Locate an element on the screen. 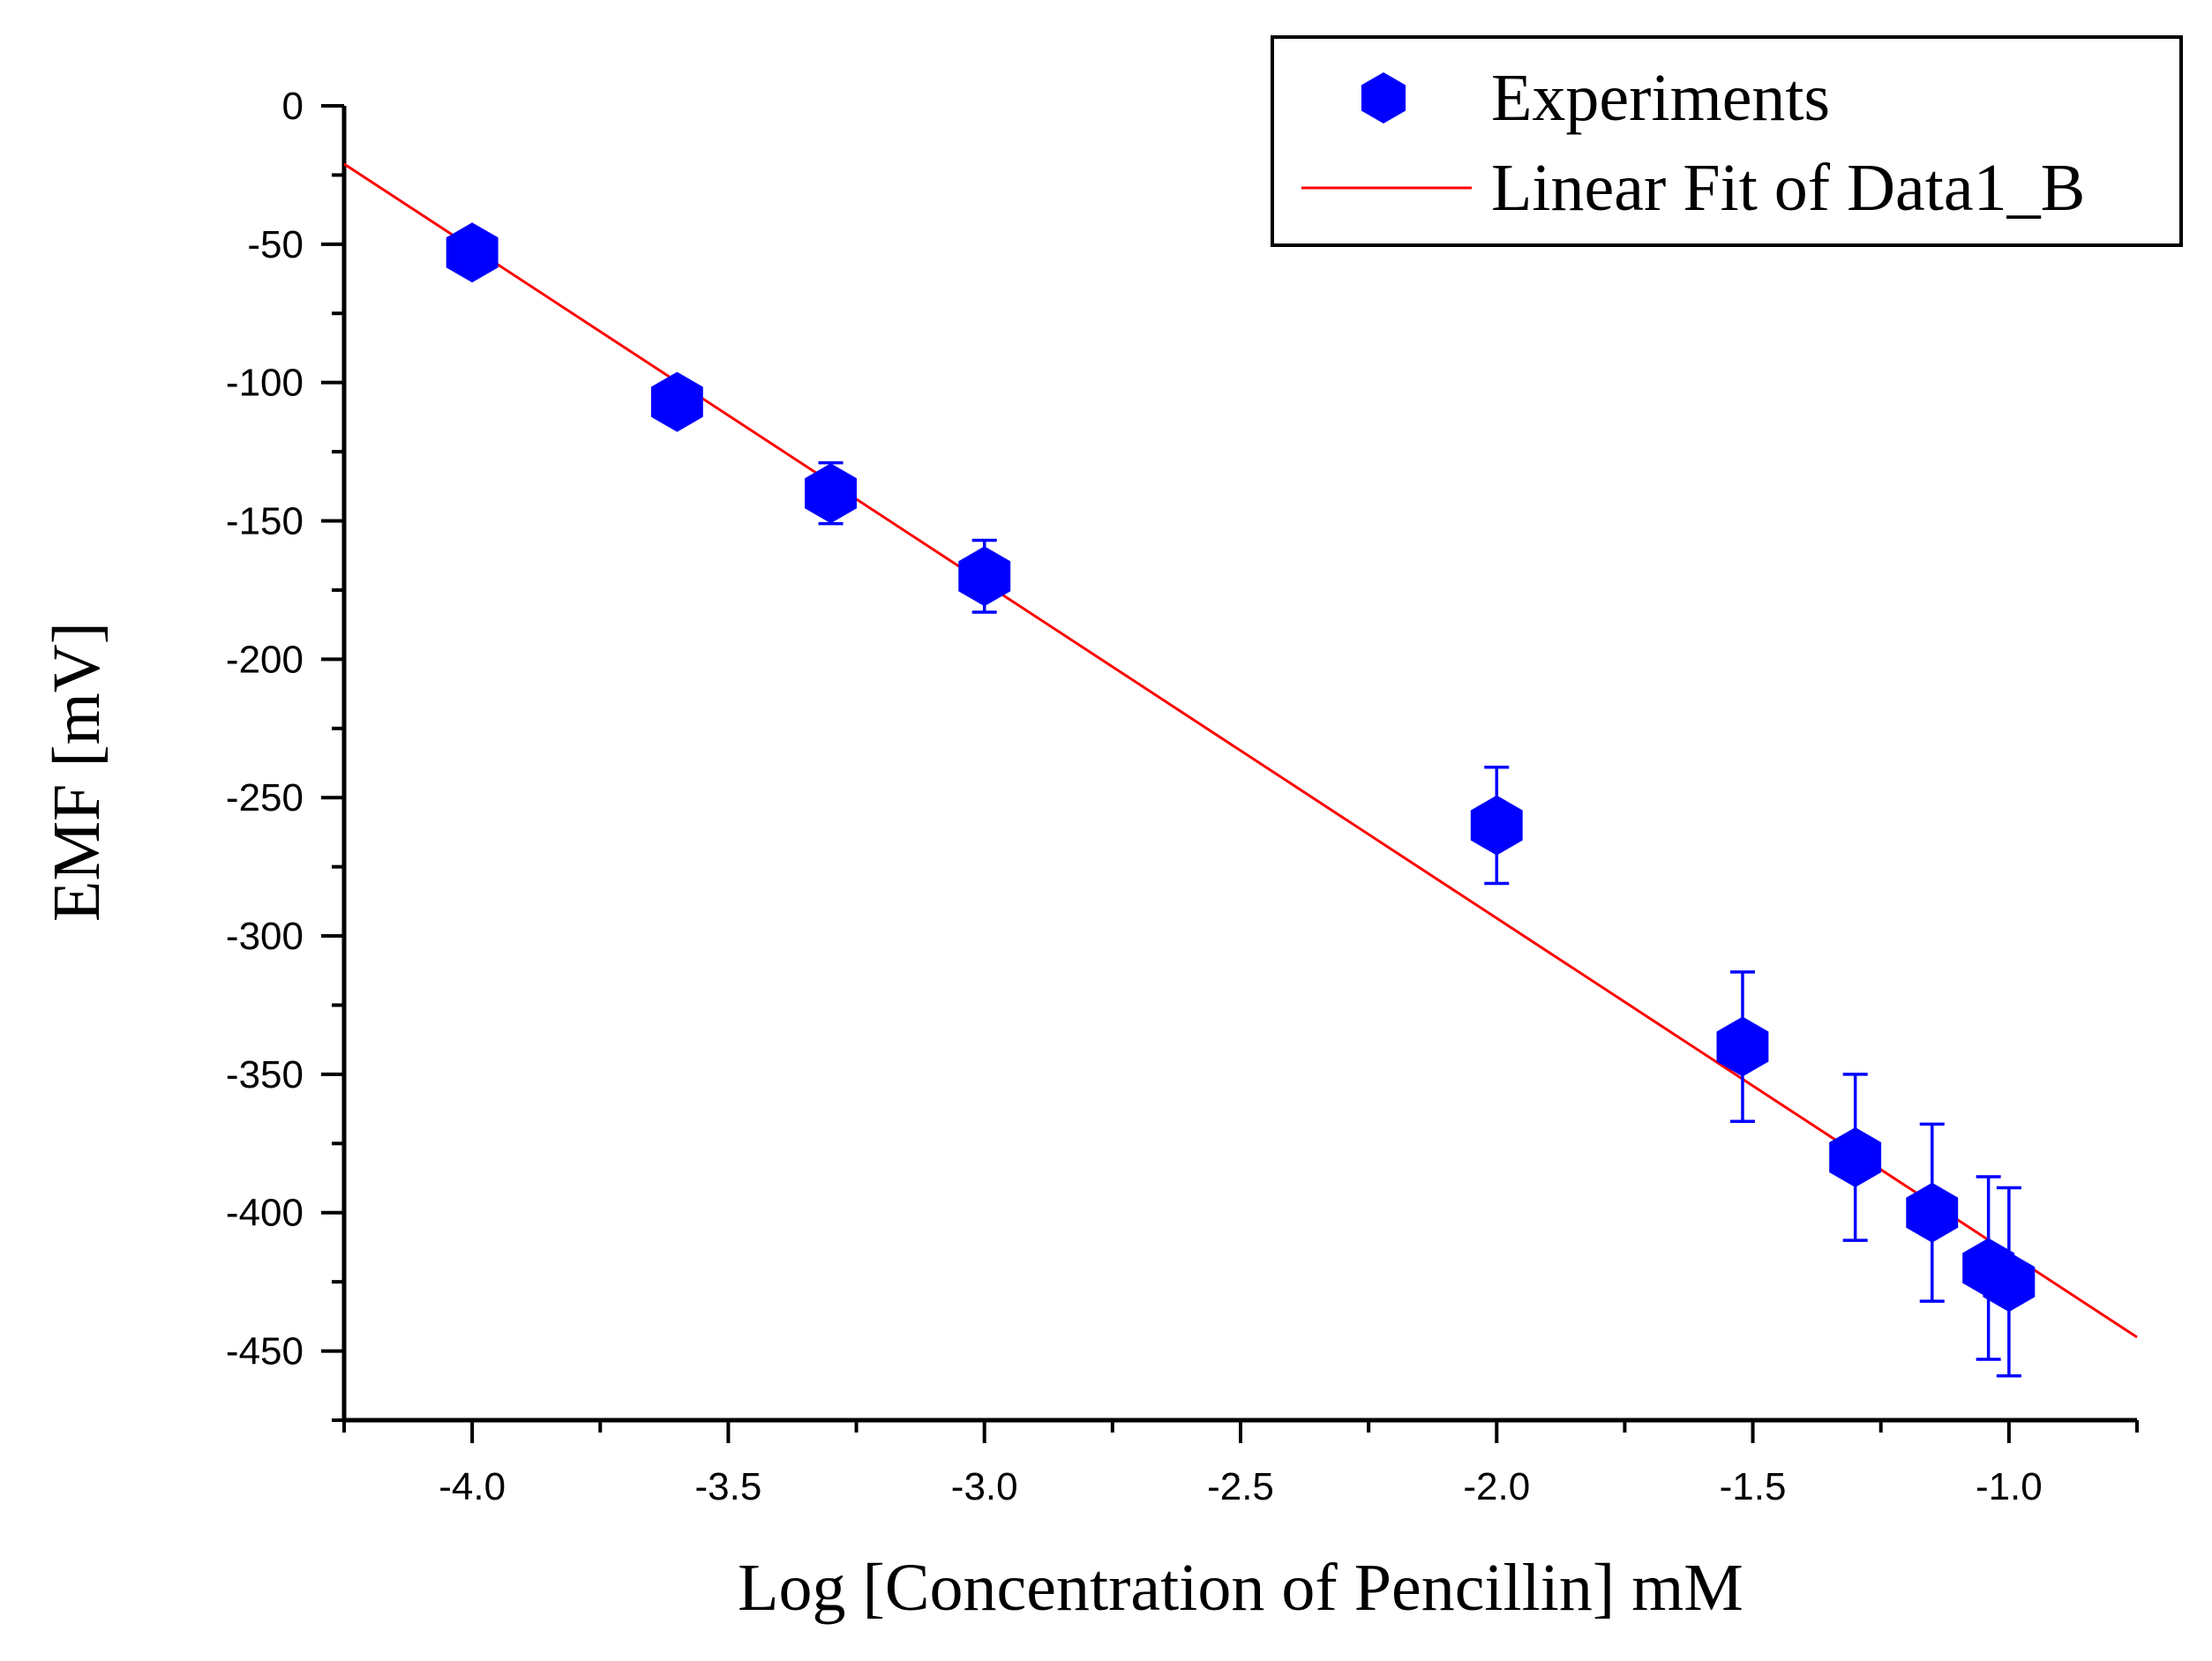  y-tick-label: -300 is located at coordinates (265, 936).